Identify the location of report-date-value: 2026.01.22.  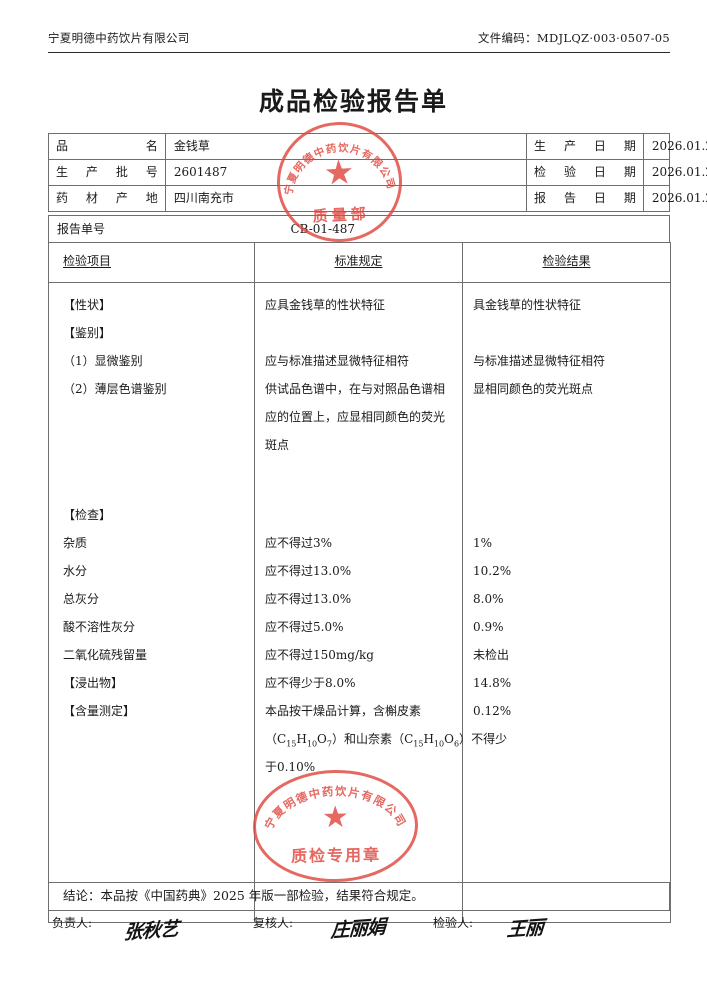
(674, 198).